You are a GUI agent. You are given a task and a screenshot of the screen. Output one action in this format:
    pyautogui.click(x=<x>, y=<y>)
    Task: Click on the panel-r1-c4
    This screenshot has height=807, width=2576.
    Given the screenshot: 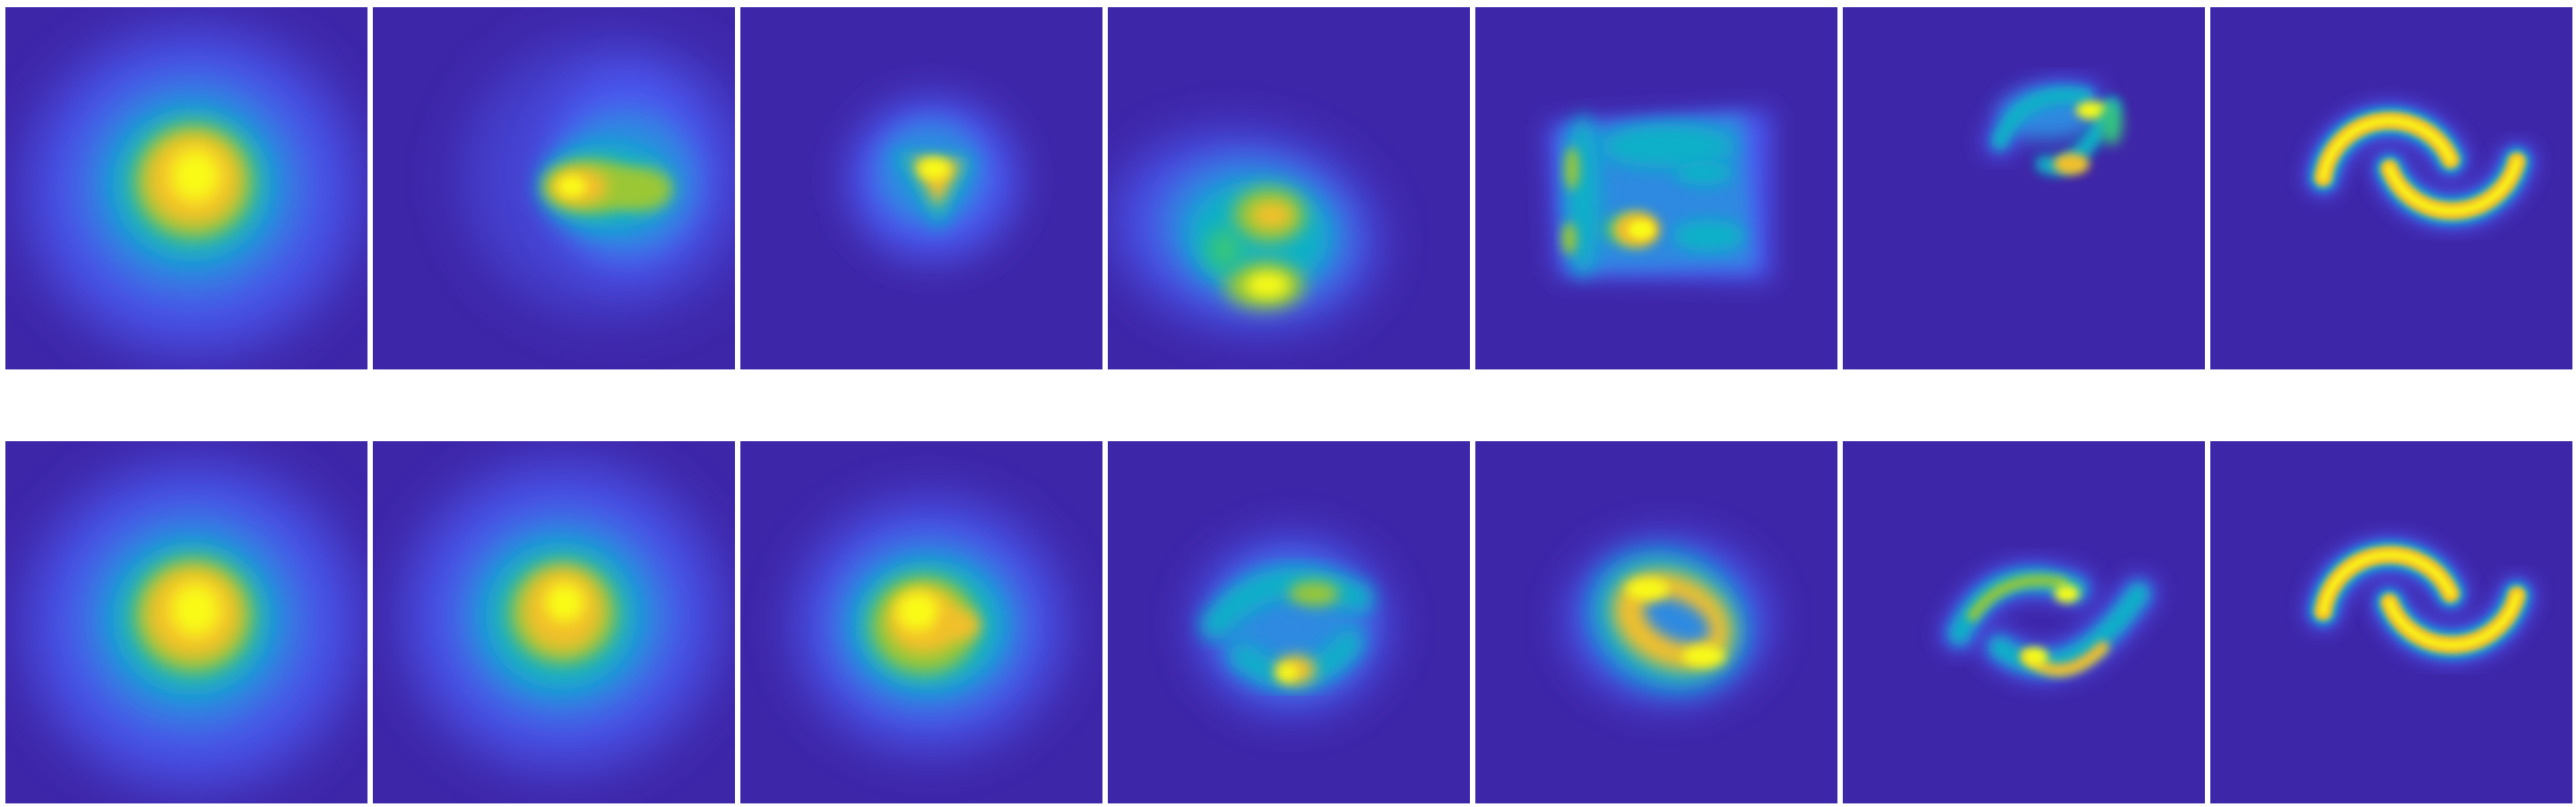 What is the action you would take?
    pyautogui.click(x=1289, y=188)
    